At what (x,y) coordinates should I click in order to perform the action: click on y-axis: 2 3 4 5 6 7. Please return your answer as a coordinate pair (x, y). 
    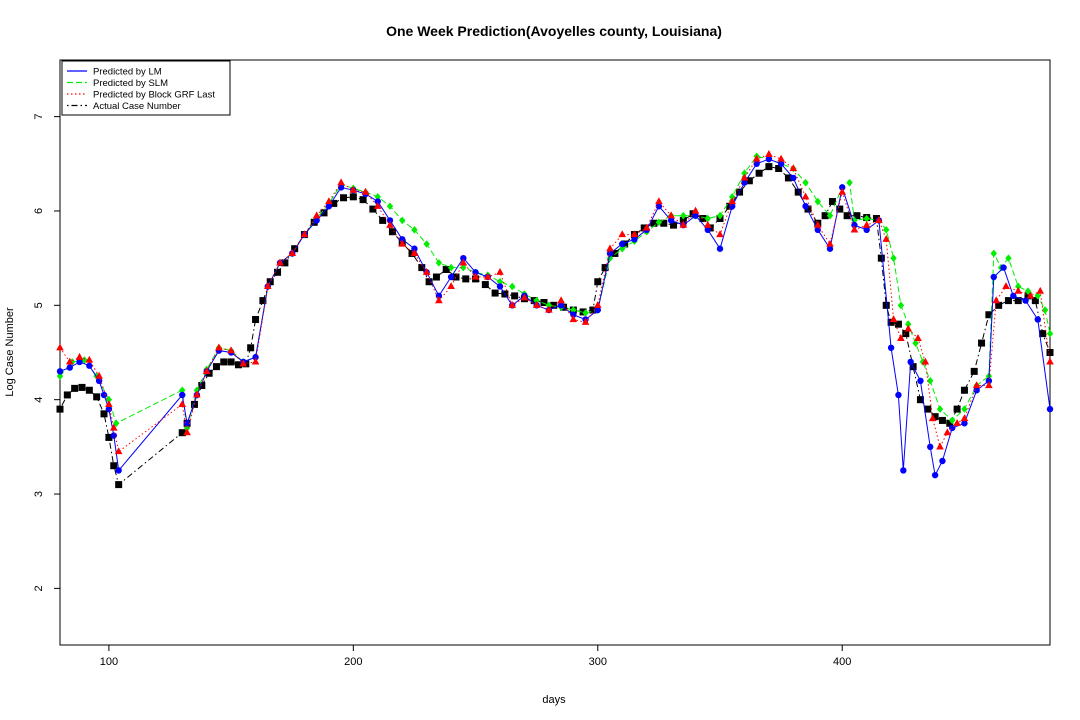
    Looking at the image, I should click on (46, 352).